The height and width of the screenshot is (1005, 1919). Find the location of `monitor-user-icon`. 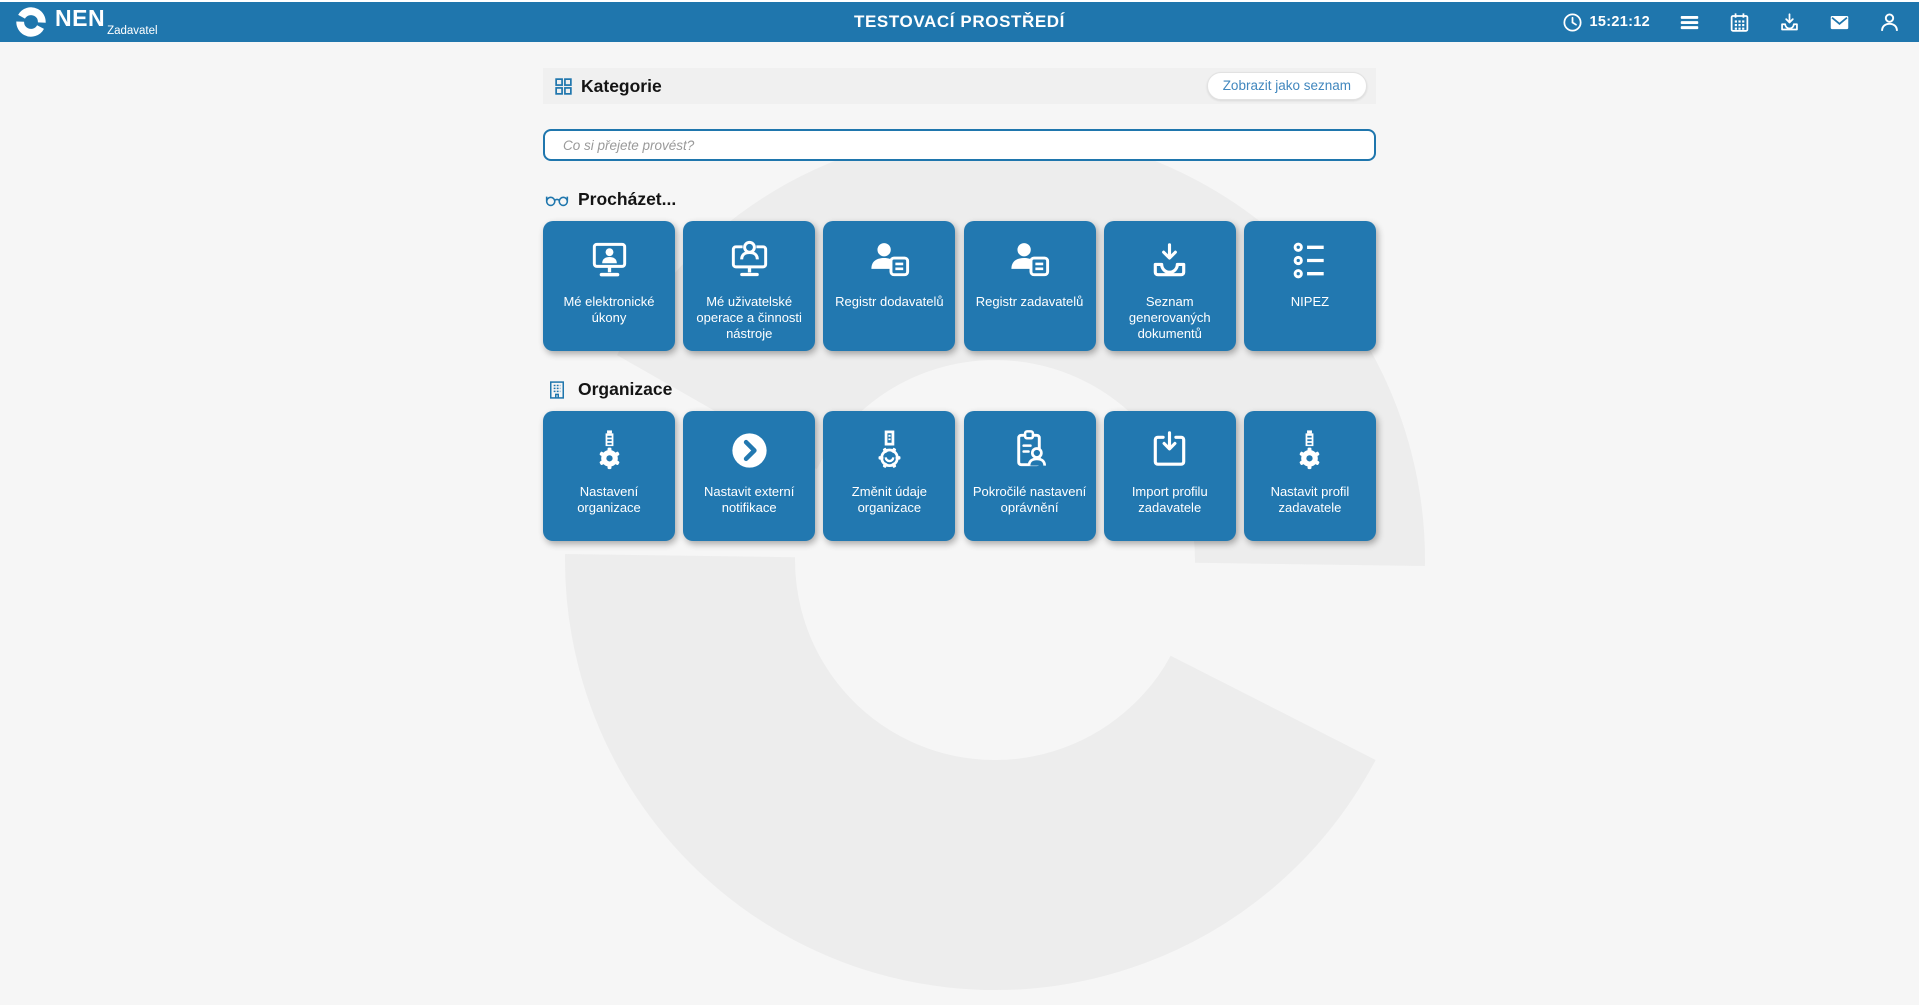

monitor-user-icon is located at coordinates (609, 260).